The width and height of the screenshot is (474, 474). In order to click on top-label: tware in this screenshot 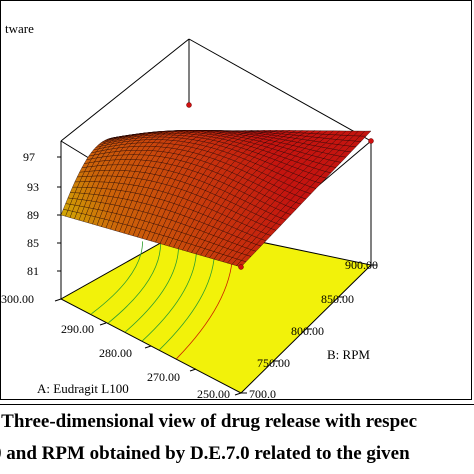, I will do `click(19, 28)`.